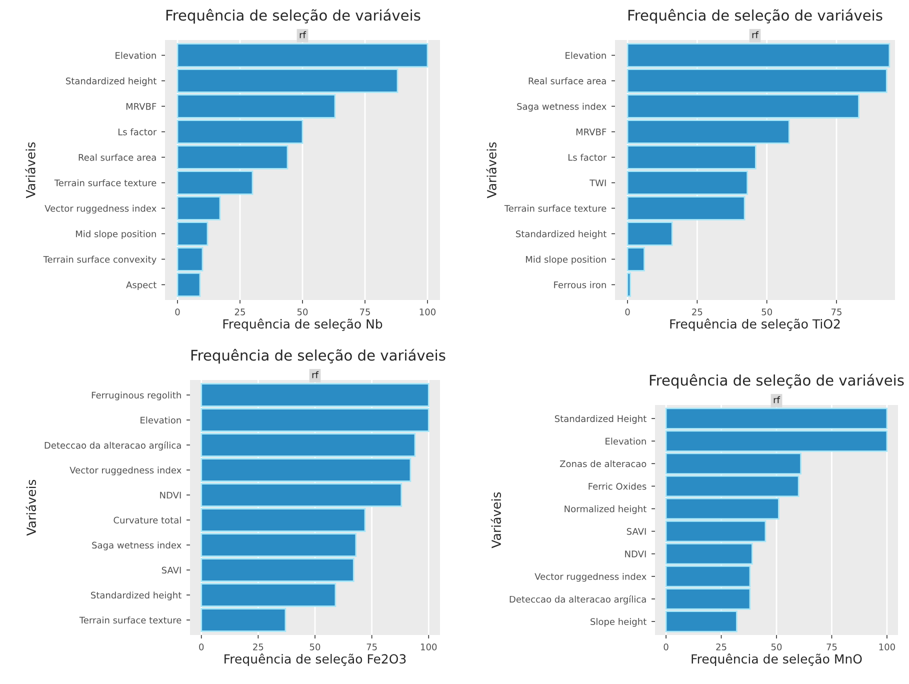 Image resolution: width=909 pixels, height=684 pixels. I want to click on x-axis-title: Frequência de seleção TiO2, so click(755, 325).